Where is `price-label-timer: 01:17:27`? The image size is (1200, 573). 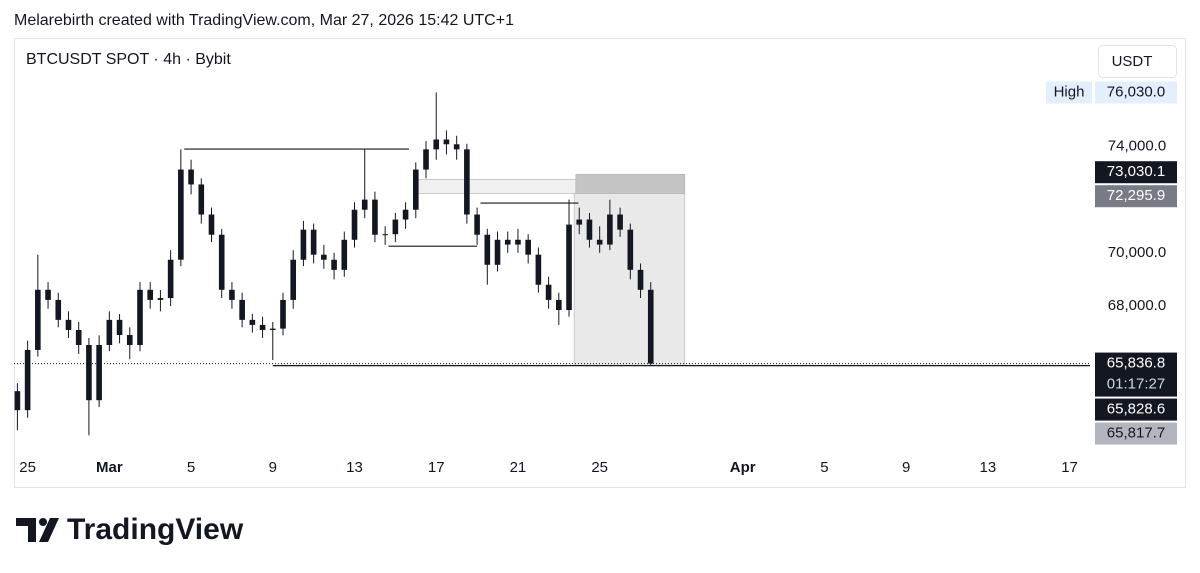 price-label-timer: 01:17:27 is located at coordinates (1136, 384).